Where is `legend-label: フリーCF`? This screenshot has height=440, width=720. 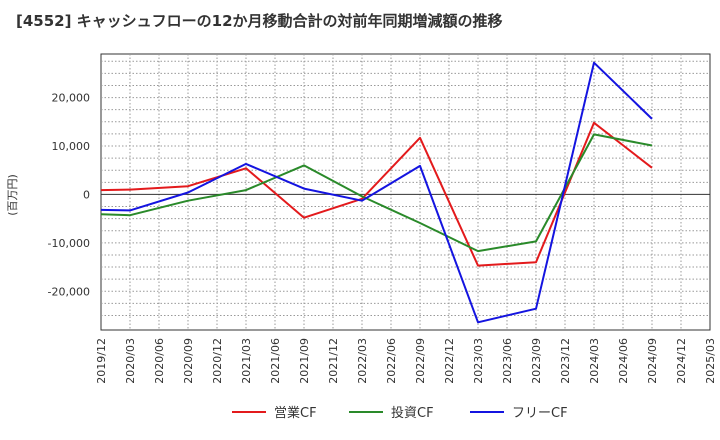
legend-label: フリーCF is located at coordinates (540, 413).